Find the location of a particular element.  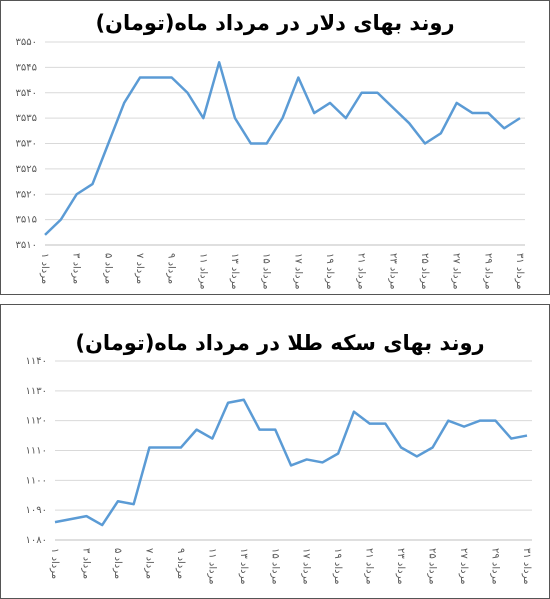

chart-title: روند بهای سکه طلا در مرداد ماه(تومان) is located at coordinates (279, 343).